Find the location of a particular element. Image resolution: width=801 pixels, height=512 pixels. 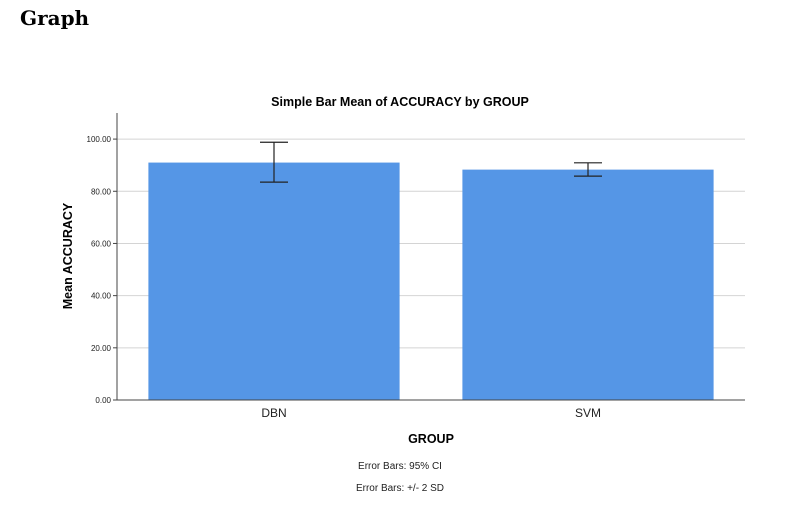

bar-dbn is located at coordinates (274, 281).